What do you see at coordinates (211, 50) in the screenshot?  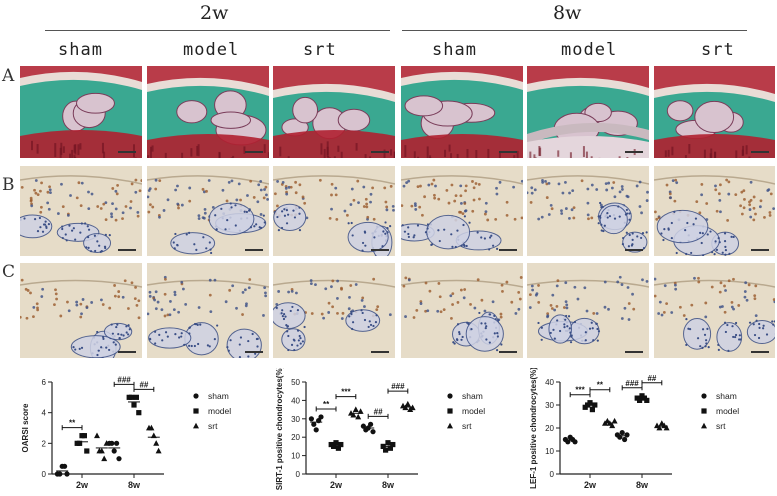 I see `group-label-model-2w: model` at bounding box center [211, 50].